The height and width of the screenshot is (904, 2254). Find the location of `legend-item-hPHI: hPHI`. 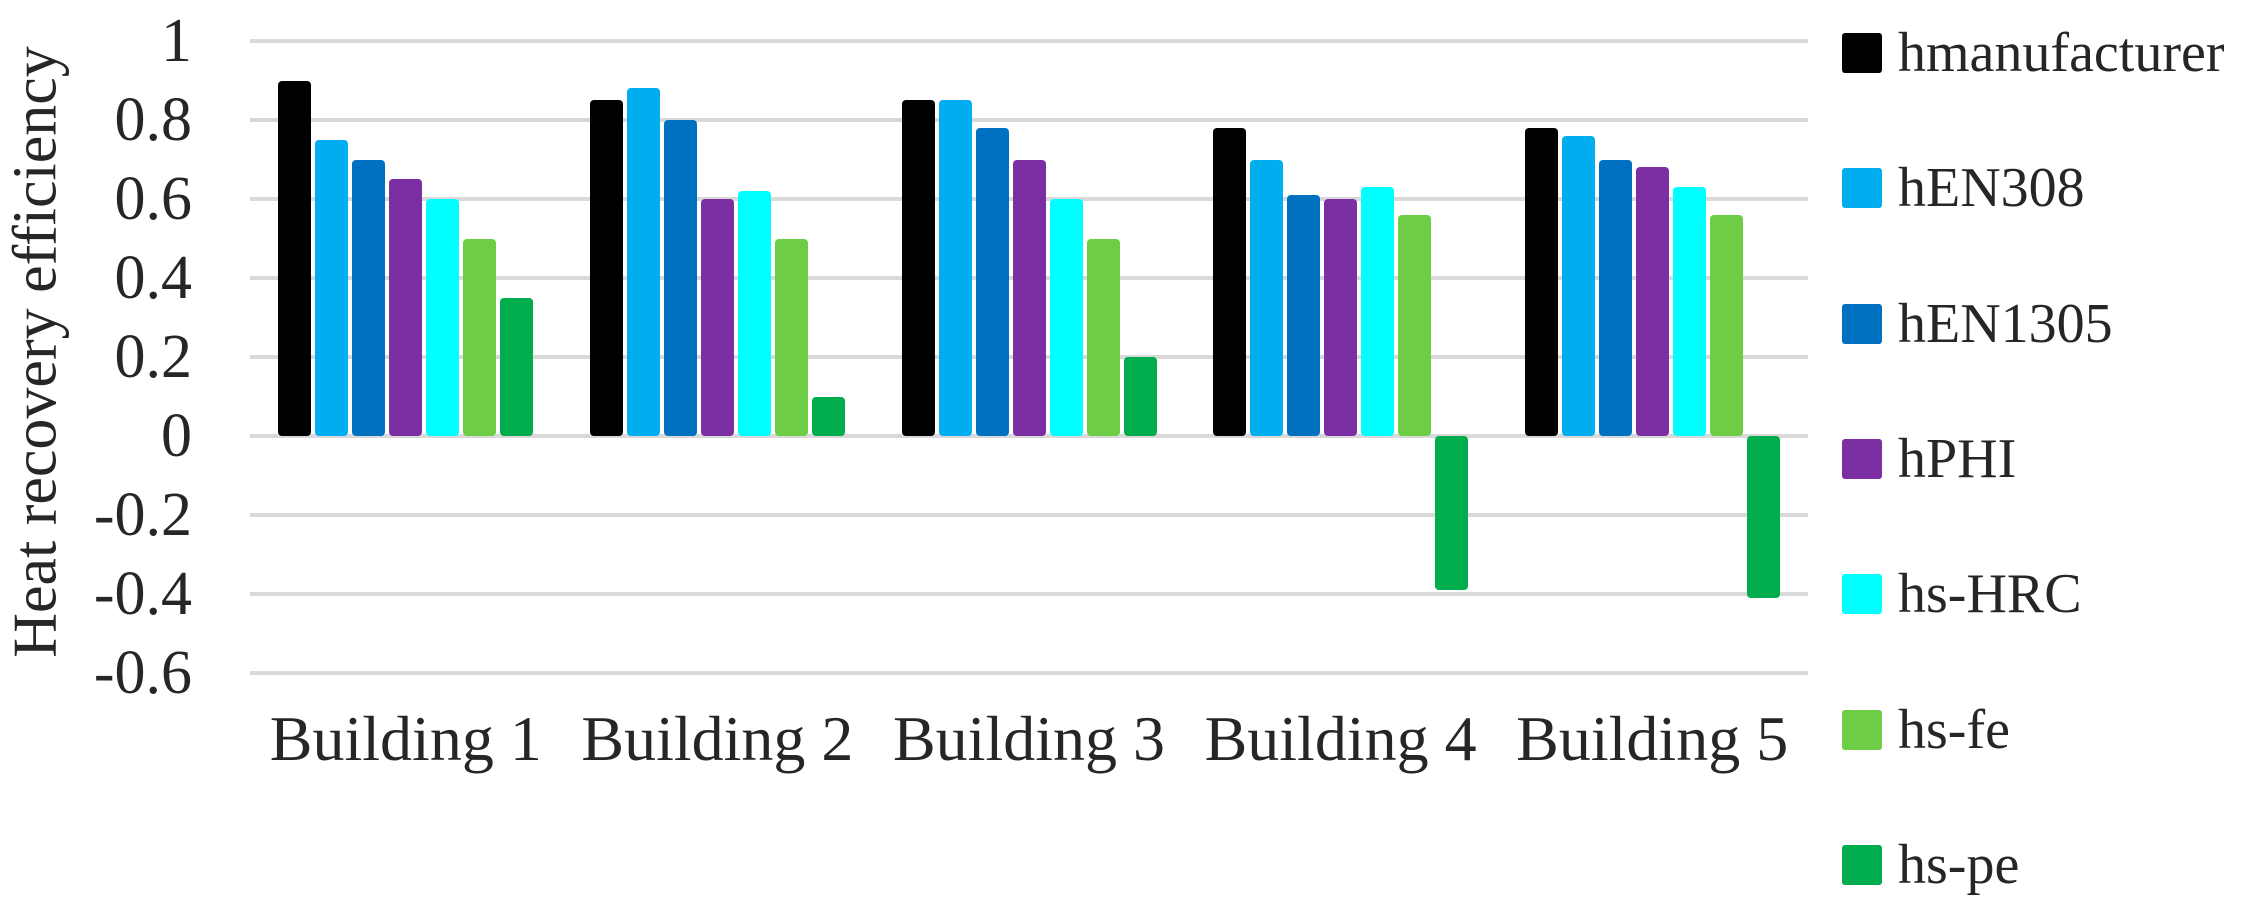

legend-item-hPHI: hPHI is located at coordinates (1929, 459).